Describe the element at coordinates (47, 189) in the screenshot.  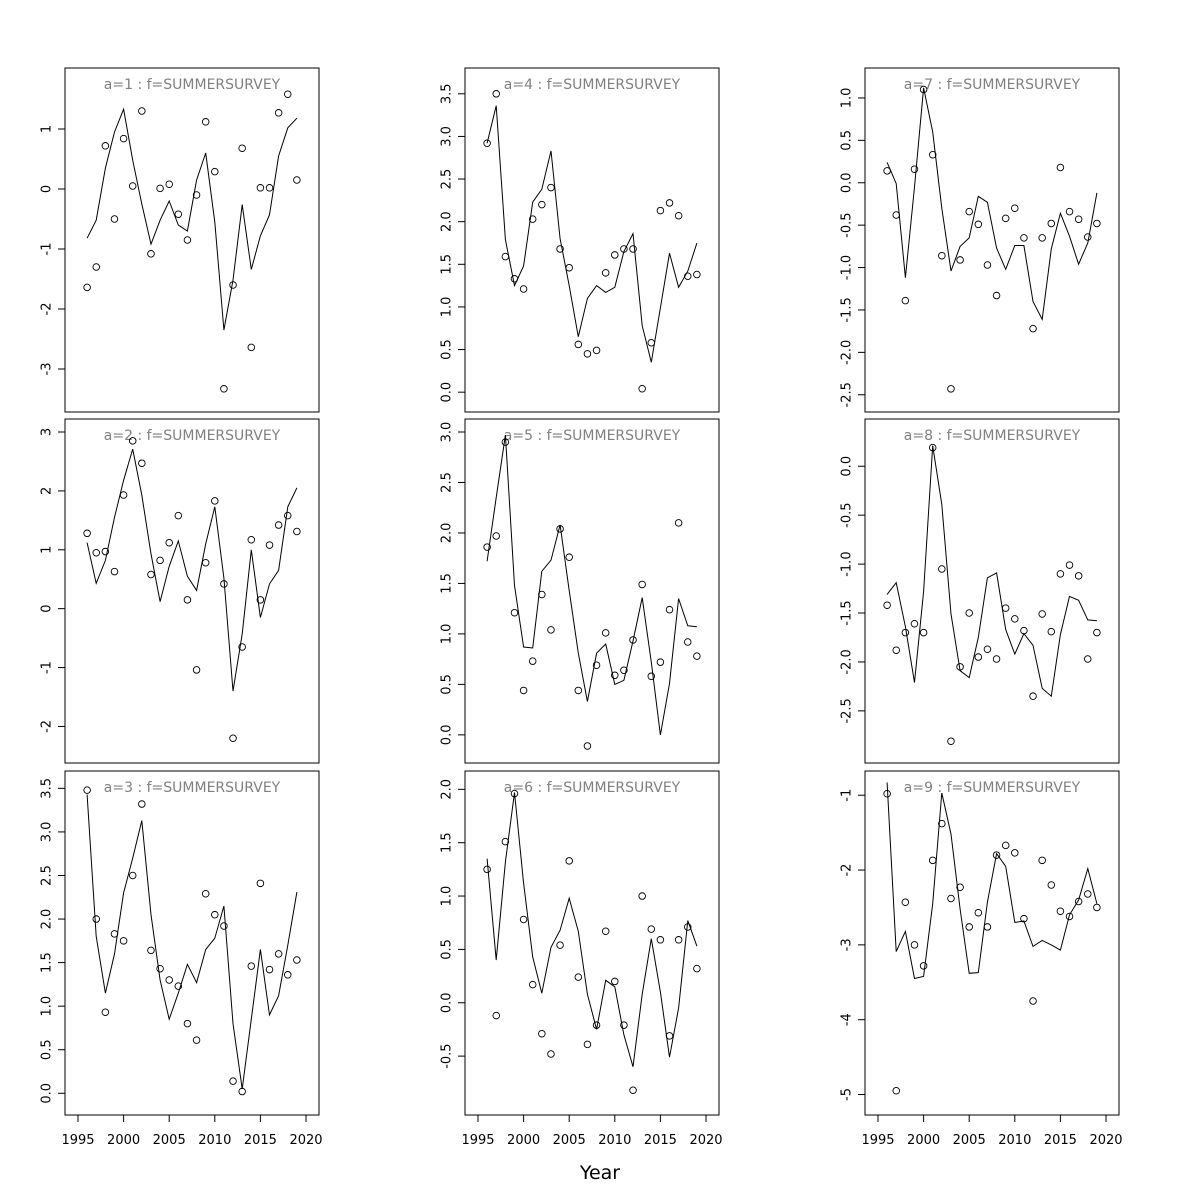
I see `y-tick-label: 0` at that location.